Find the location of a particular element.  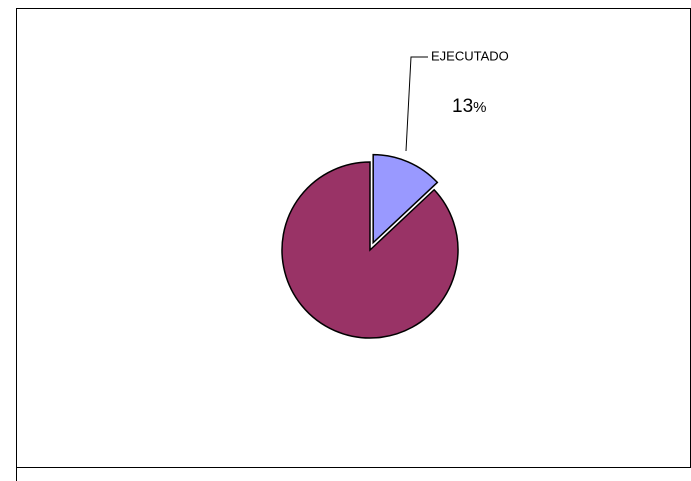

pie-slices is located at coordinates (370, 246).